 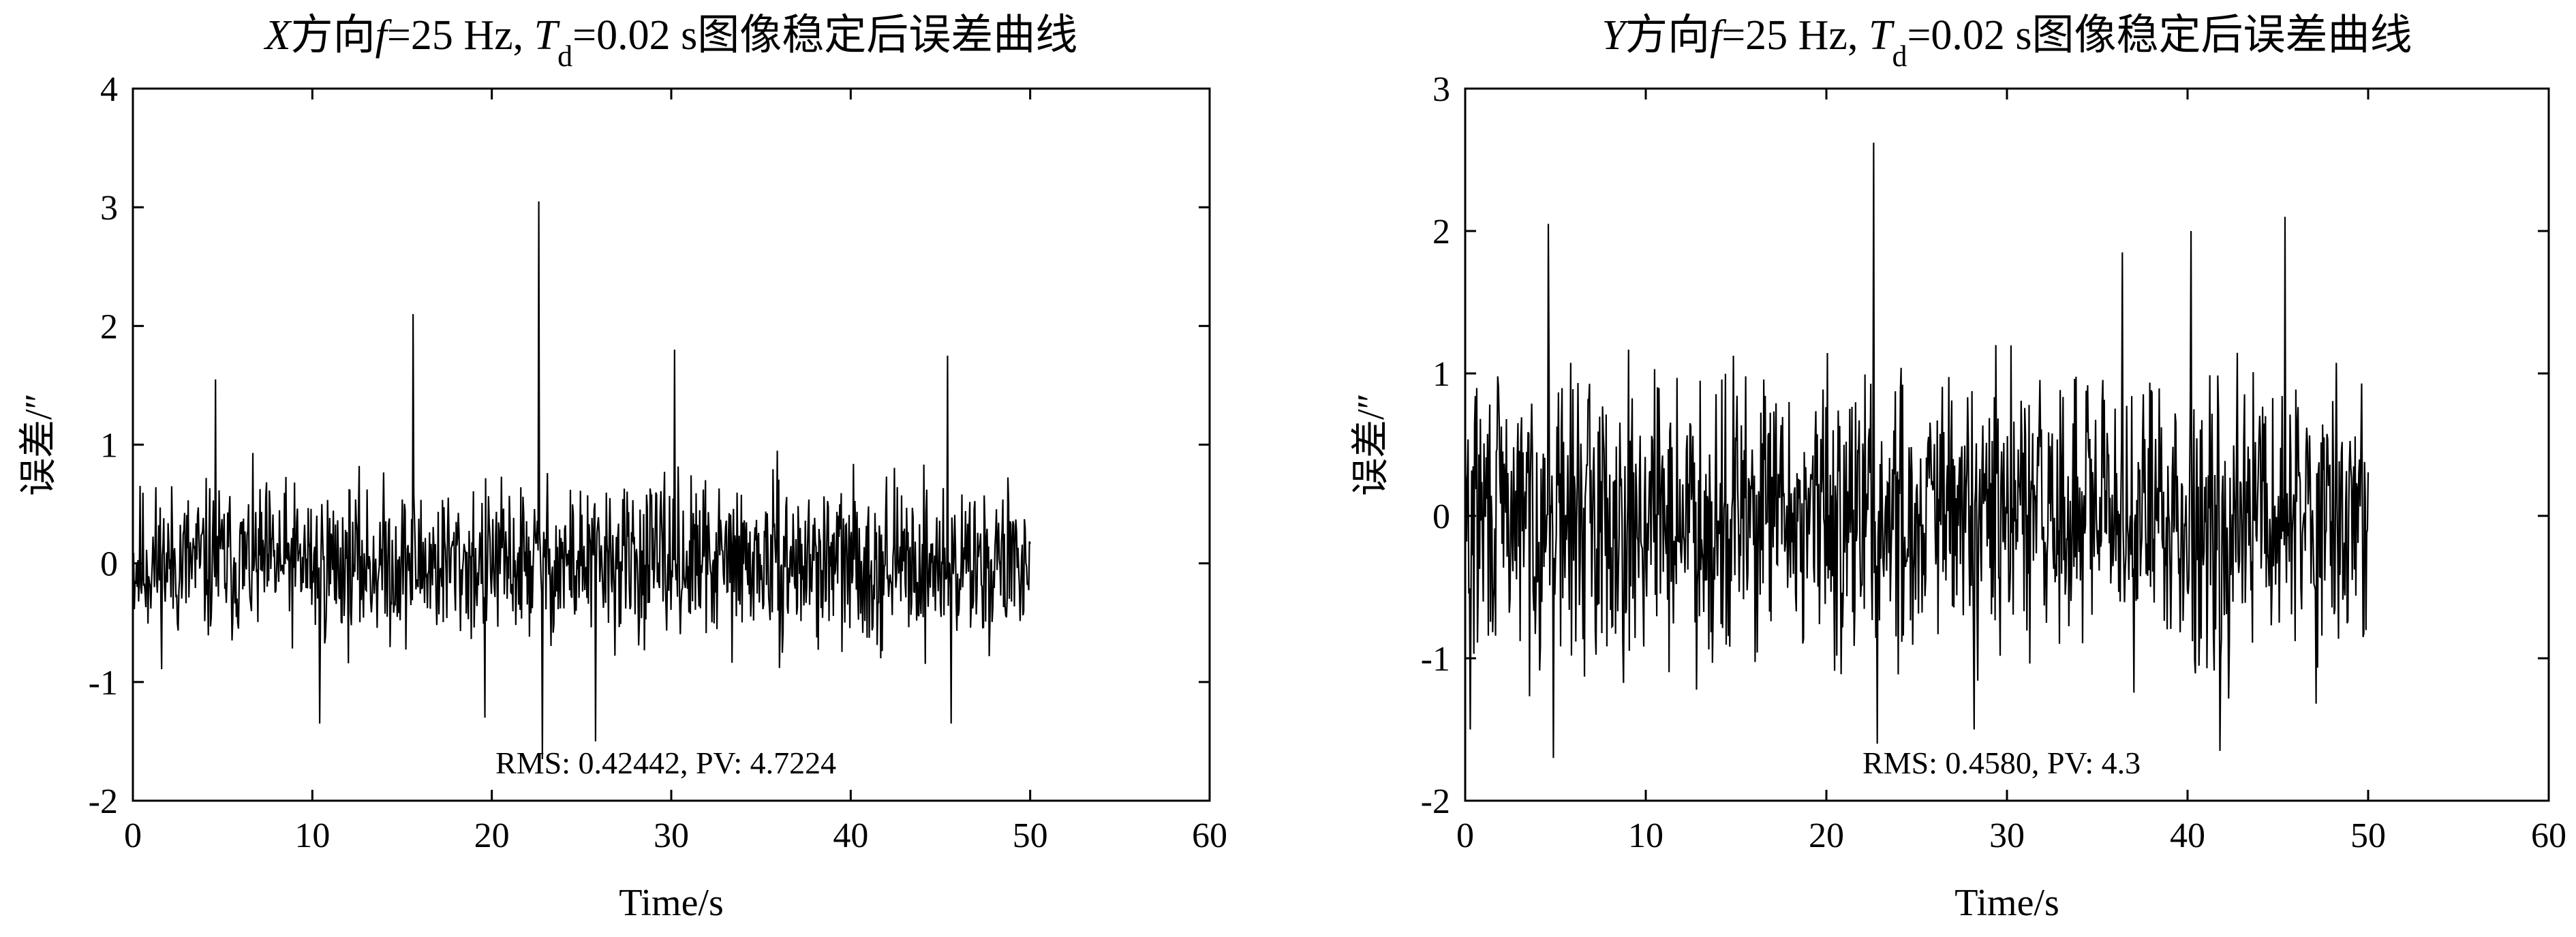 What do you see at coordinates (665, 763) in the screenshot?
I see `stats-annotation: RMS: 0.42442, PV: 4.7224` at bounding box center [665, 763].